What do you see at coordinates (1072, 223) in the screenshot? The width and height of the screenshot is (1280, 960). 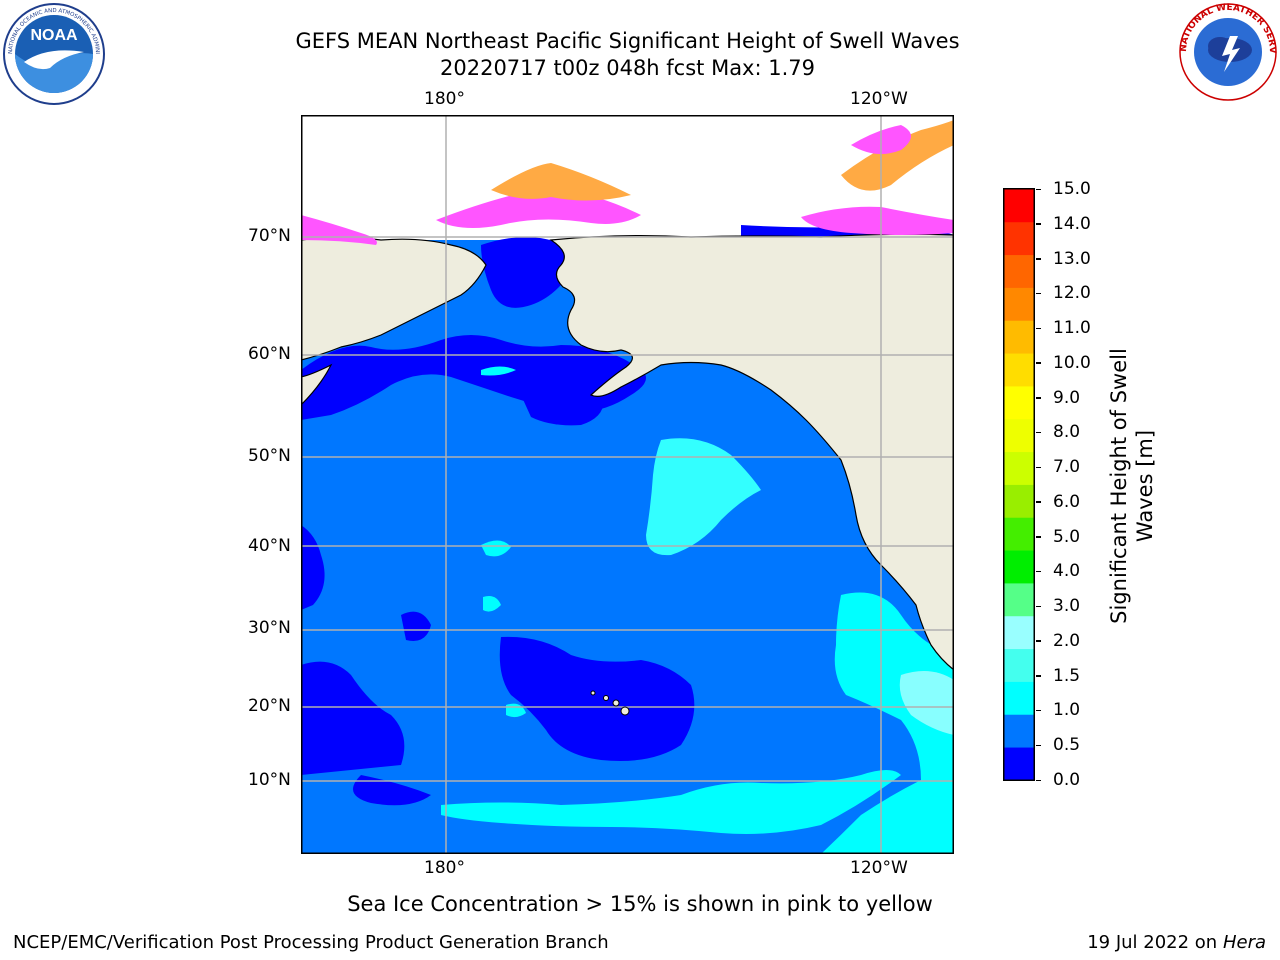 I see `colorbar-tick-label: 14.0` at bounding box center [1072, 223].